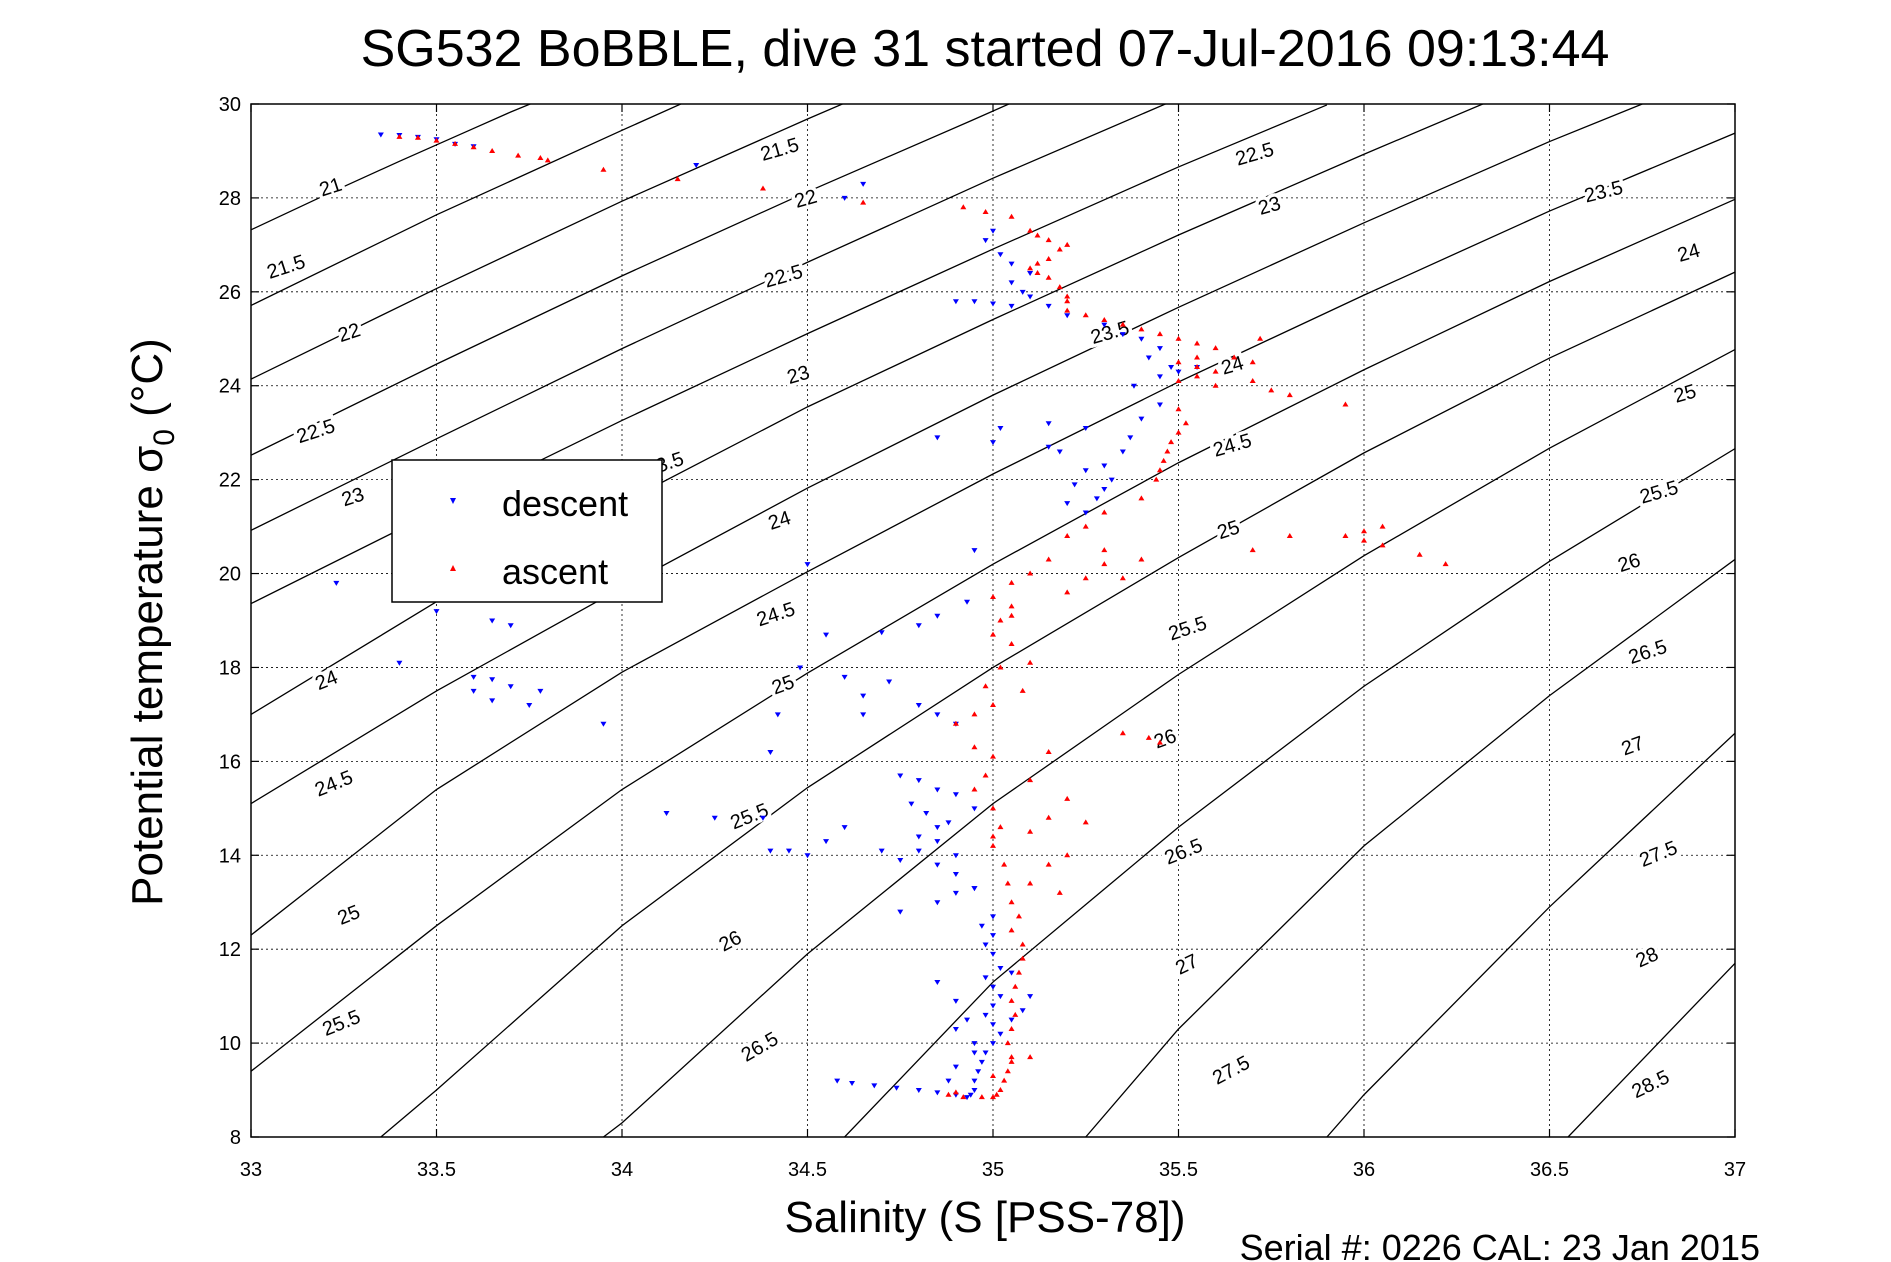  I want to click on legend: descent ascent, so click(527, 531).